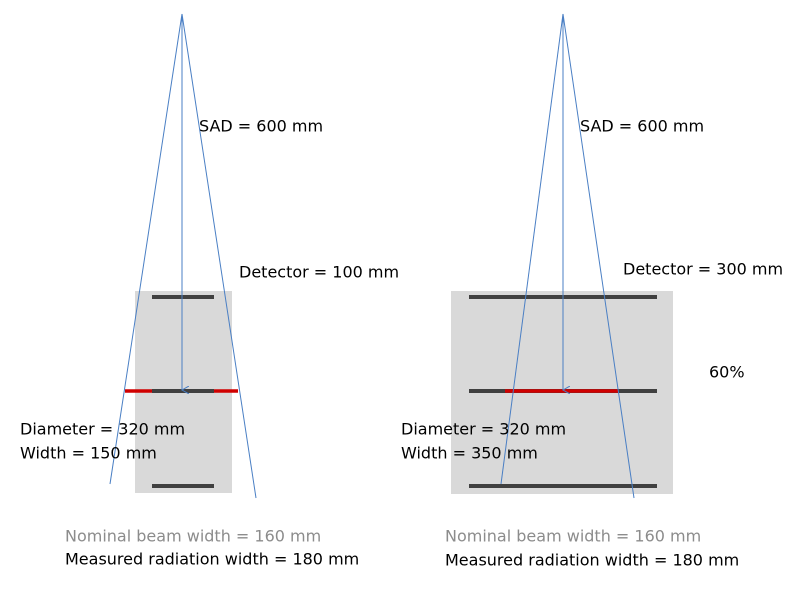  Describe the element at coordinates (727, 372) in the screenshot. I see `note-label: 60%` at that location.